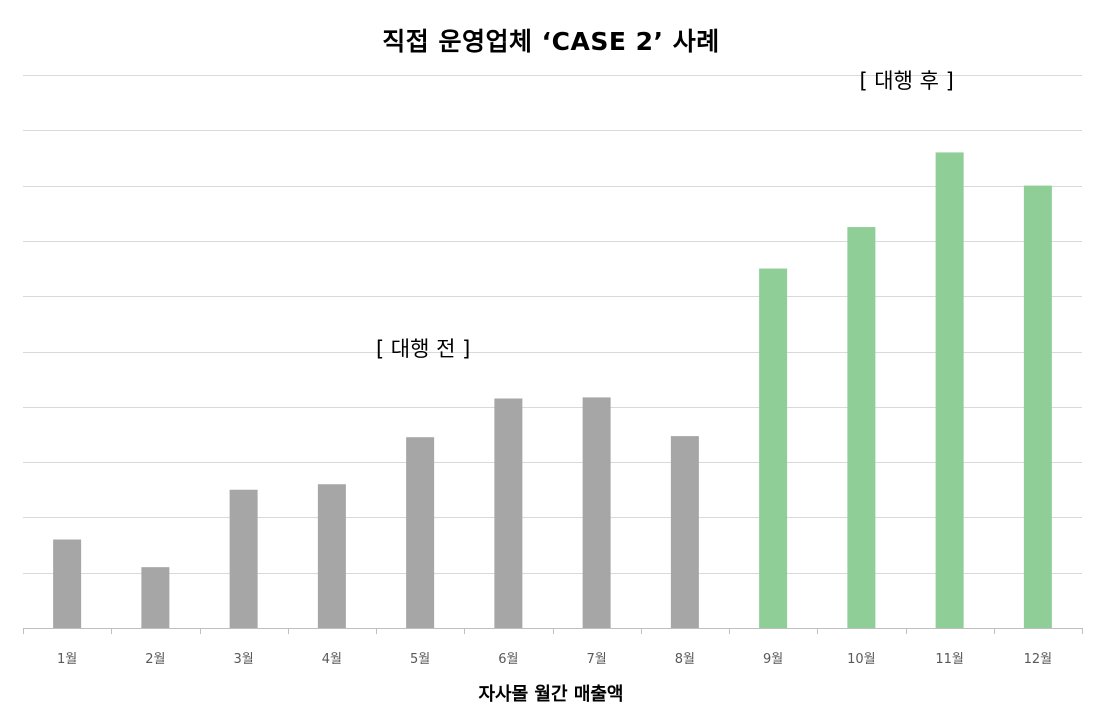  I want to click on x-tick-label: 4월, so click(332, 659).